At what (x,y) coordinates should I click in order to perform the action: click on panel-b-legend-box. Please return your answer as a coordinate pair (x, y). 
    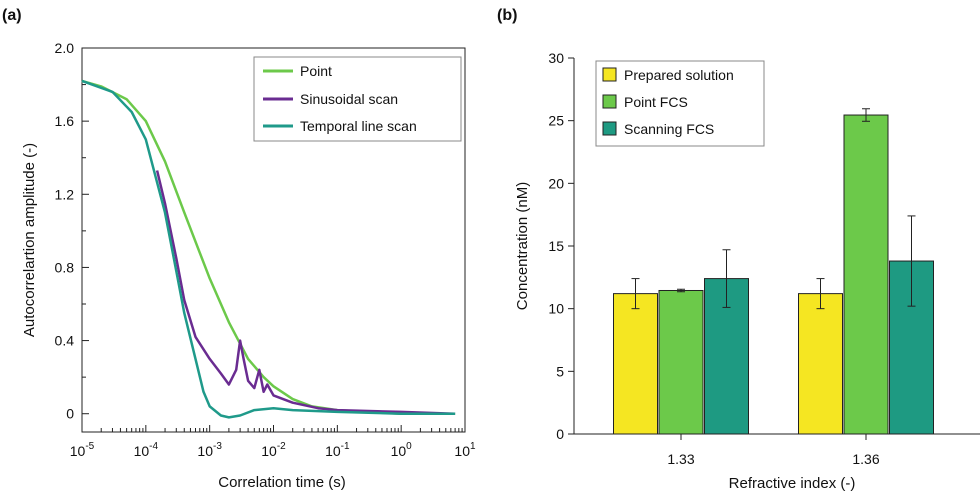
    Looking at the image, I should click on (680, 103).